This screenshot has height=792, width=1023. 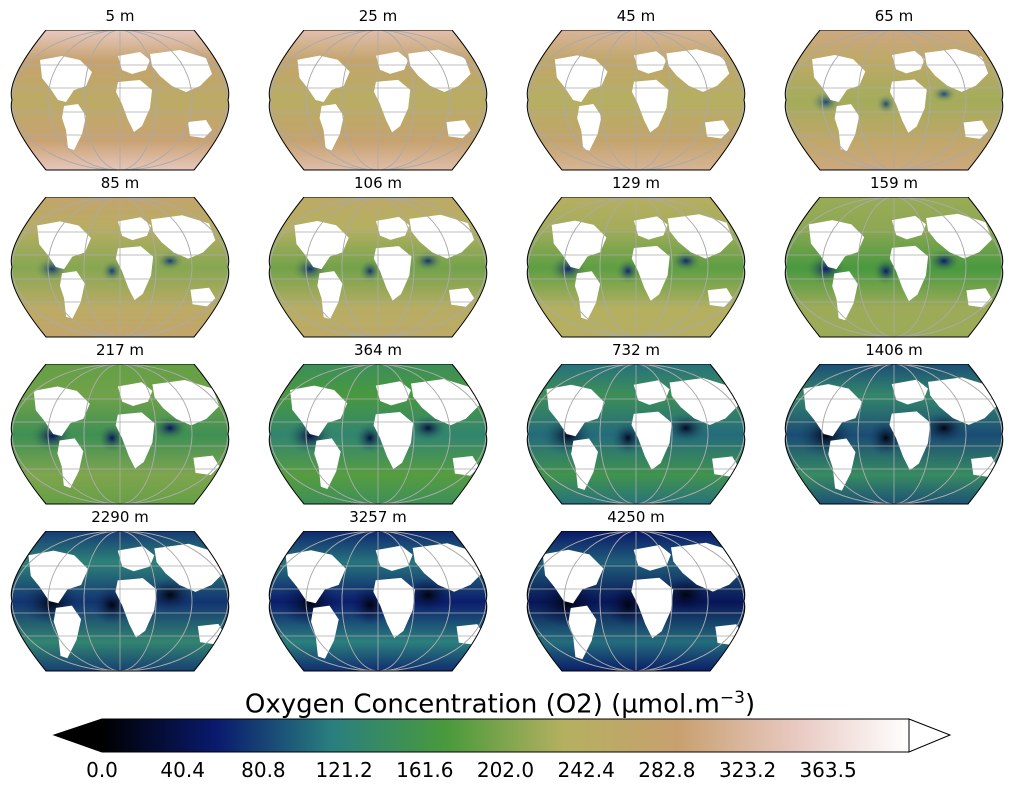 I want to click on panel-title: 2290 m, so click(x=120, y=517).